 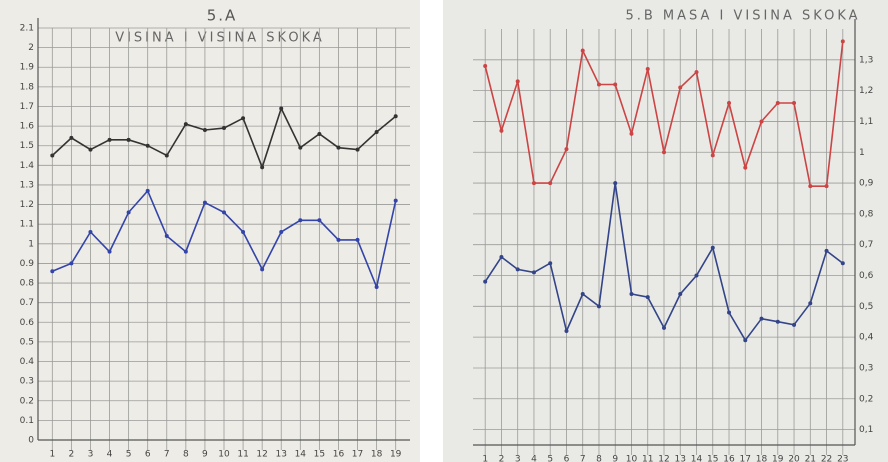 I want to click on y-tick-label: 0.2, so click(x=27, y=401).